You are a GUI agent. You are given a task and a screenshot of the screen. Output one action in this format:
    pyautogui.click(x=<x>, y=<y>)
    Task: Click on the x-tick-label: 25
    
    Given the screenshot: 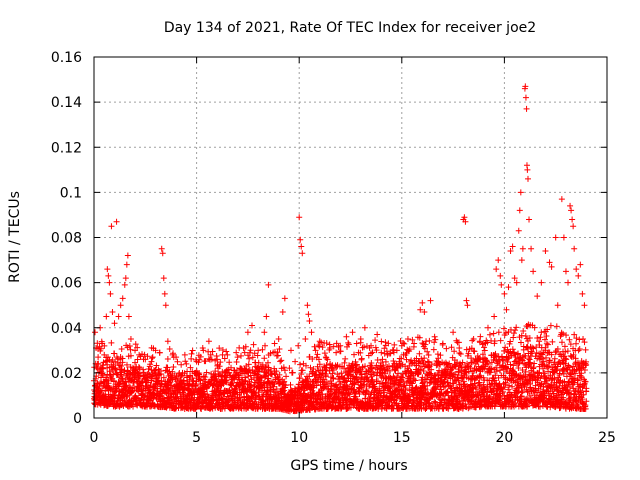 What is the action you would take?
    pyautogui.click(x=607, y=438)
    